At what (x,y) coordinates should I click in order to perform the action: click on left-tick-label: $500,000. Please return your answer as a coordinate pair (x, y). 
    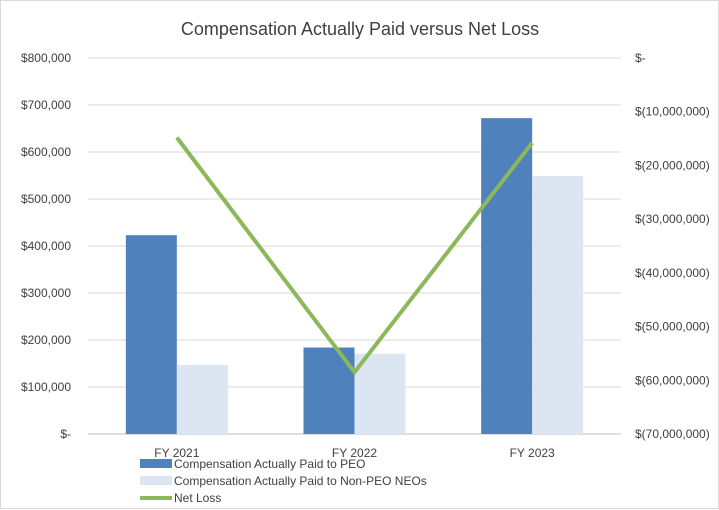
    Looking at the image, I should click on (46, 199).